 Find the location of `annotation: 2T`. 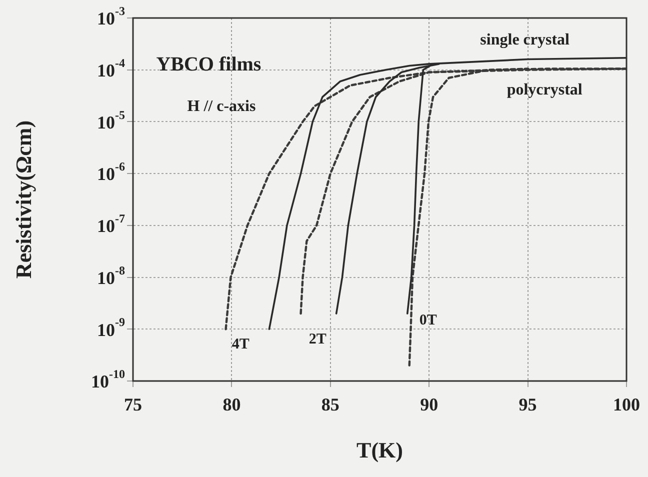

annotation: 2T is located at coordinates (317, 339).